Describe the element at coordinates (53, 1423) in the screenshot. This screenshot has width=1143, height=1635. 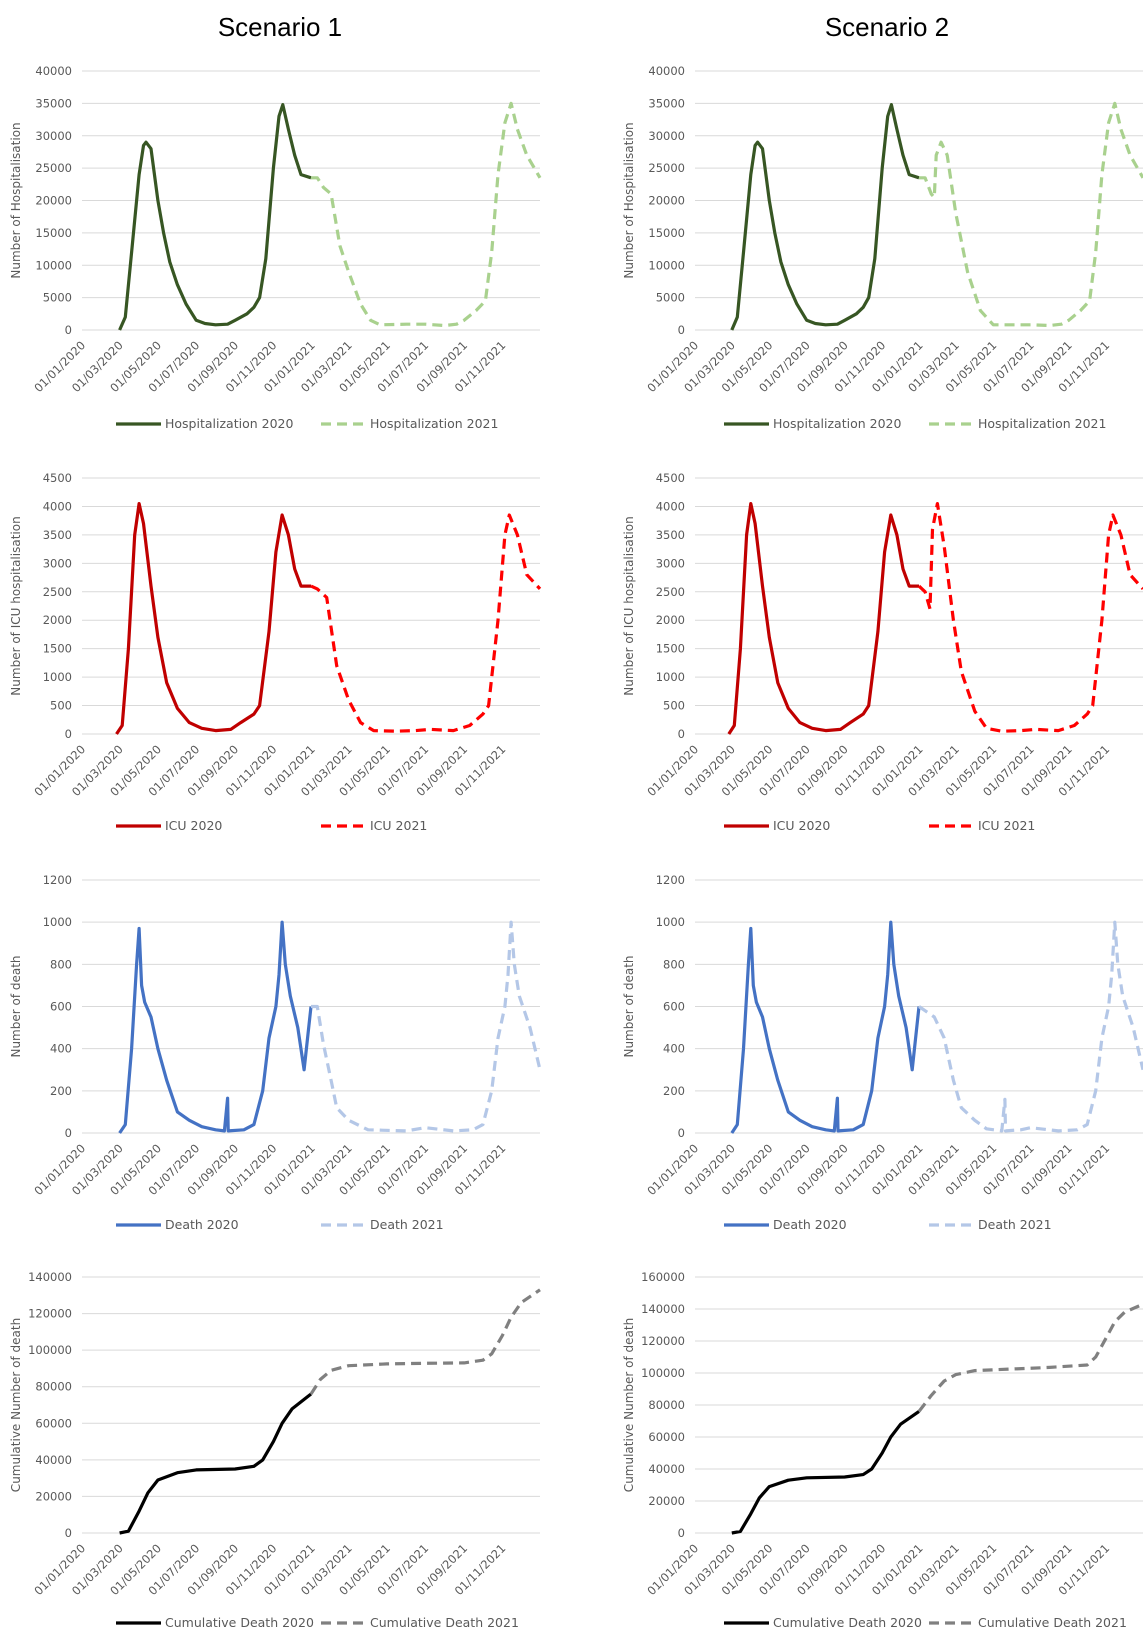
I see `y-tick-label: 60000` at that location.